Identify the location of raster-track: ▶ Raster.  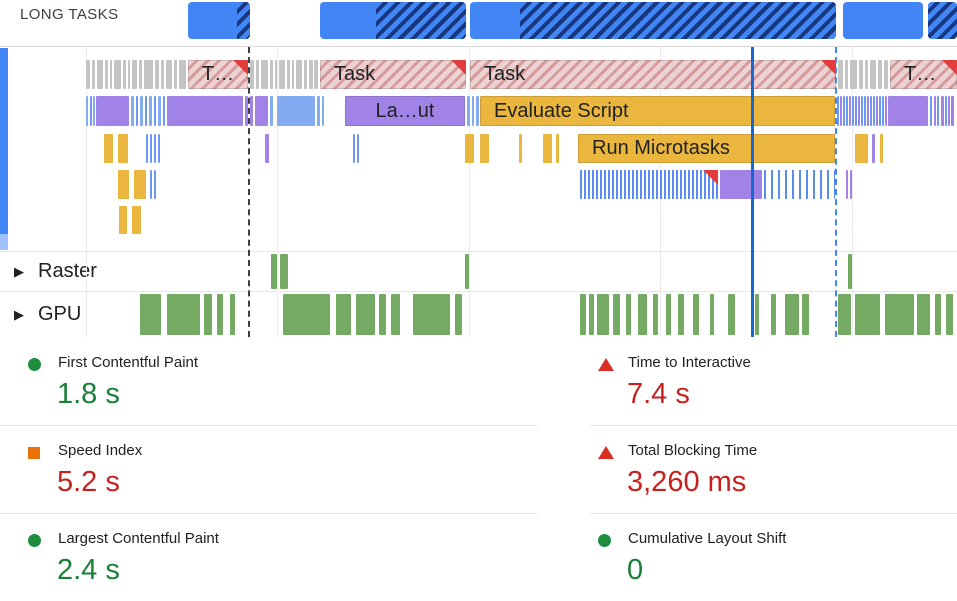
(478, 271).